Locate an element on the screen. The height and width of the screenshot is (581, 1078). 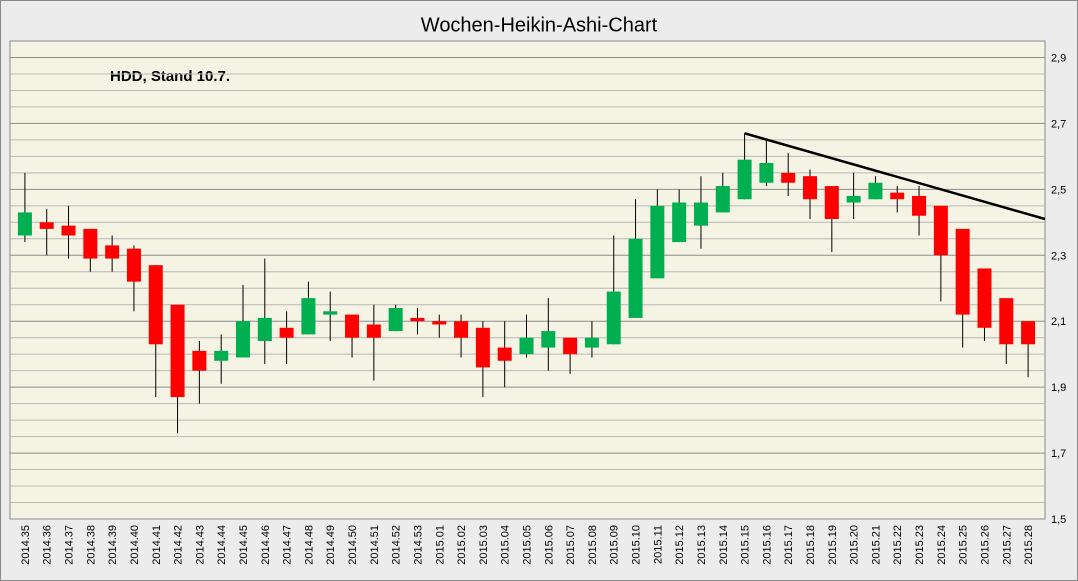
x-tick-label: 2015.13 is located at coordinates (702, 545).